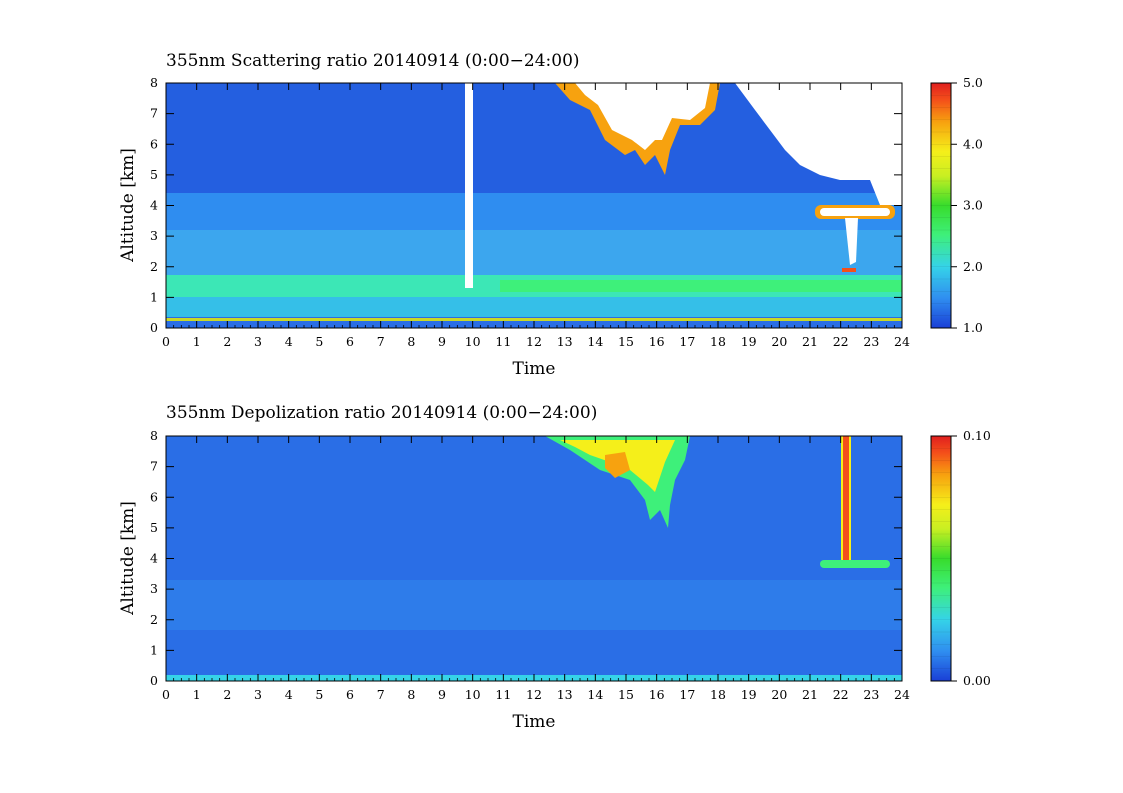 This screenshot has height=793, width=1123. Describe the element at coordinates (154, 588) in the screenshot. I see `y-tick-label: 3` at that location.